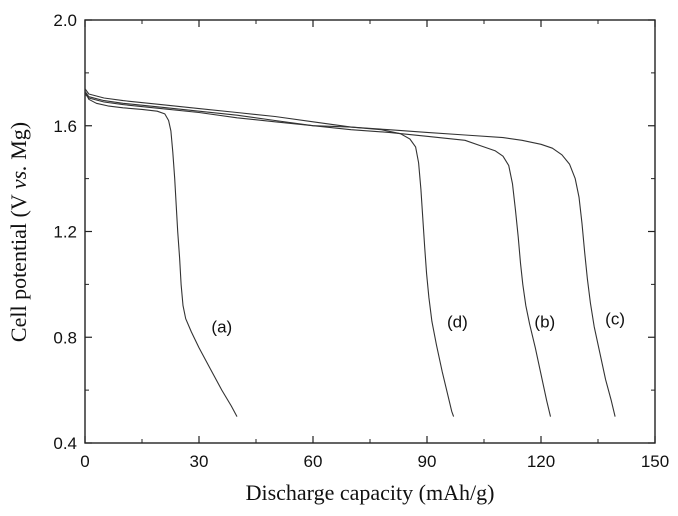  I want to click on x-tick-label: 150, so click(655, 461).